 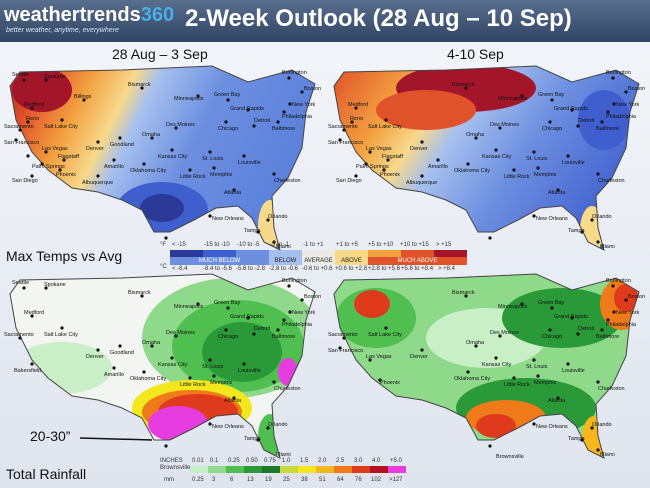 What do you see at coordinates (351, 261) in the screenshot?
I see `legend-band-above: ABOVE` at bounding box center [351, 261].